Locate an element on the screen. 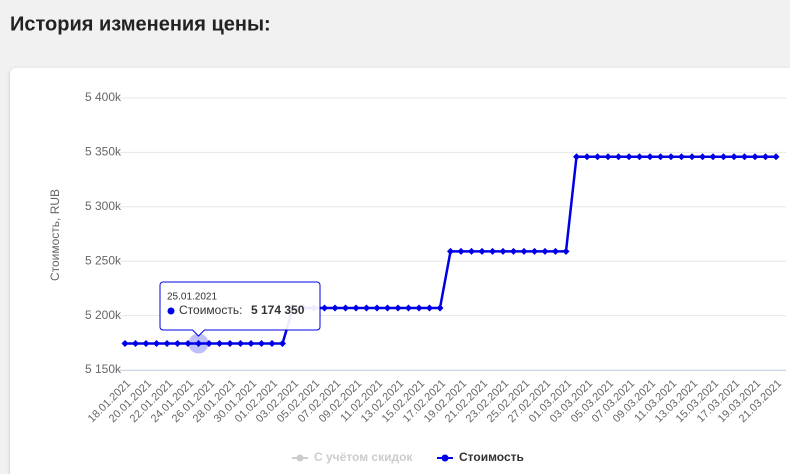  y-tick-label: 5 150k is located at coordinates (103, 369).